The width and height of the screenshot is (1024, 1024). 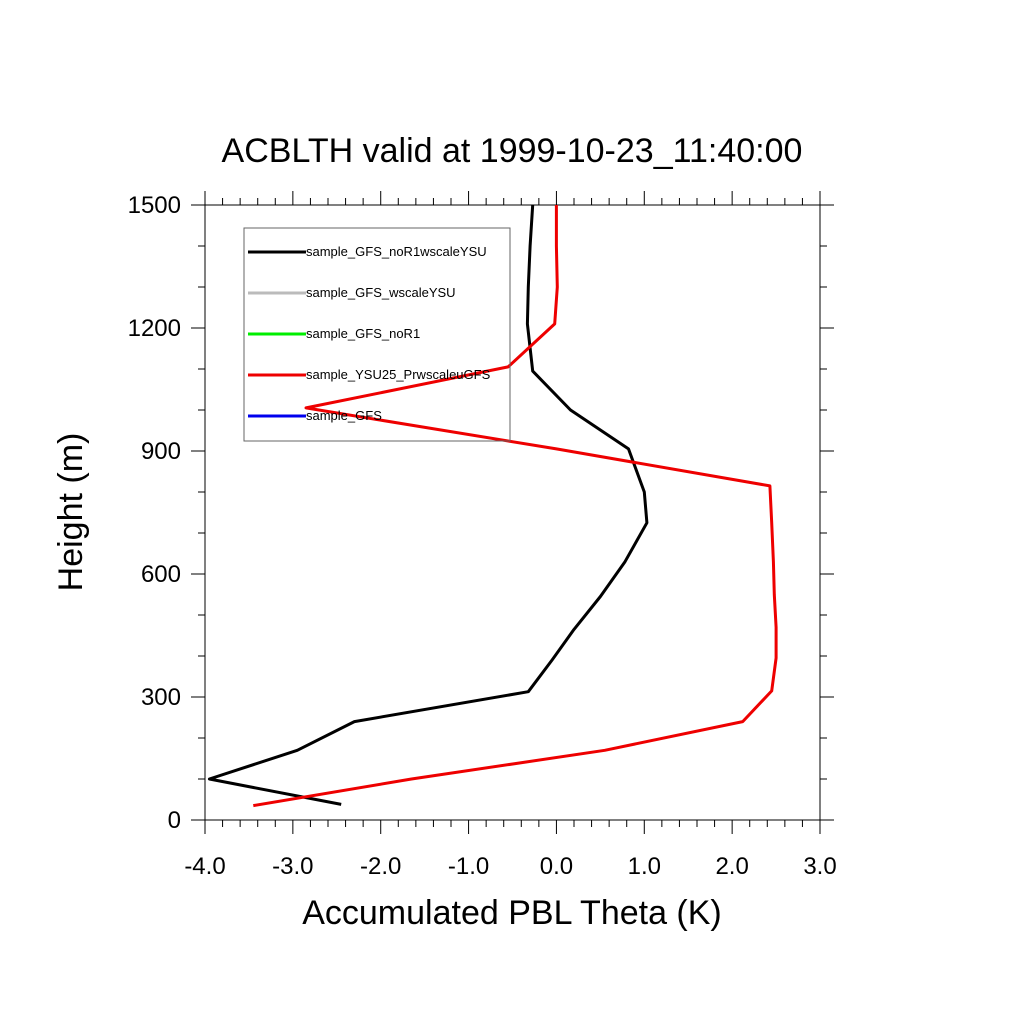 What do you see at coordinates (644, 866) in the screenshot?
I see `x-tick-label: 1.0` at bounding box center [644, 866].